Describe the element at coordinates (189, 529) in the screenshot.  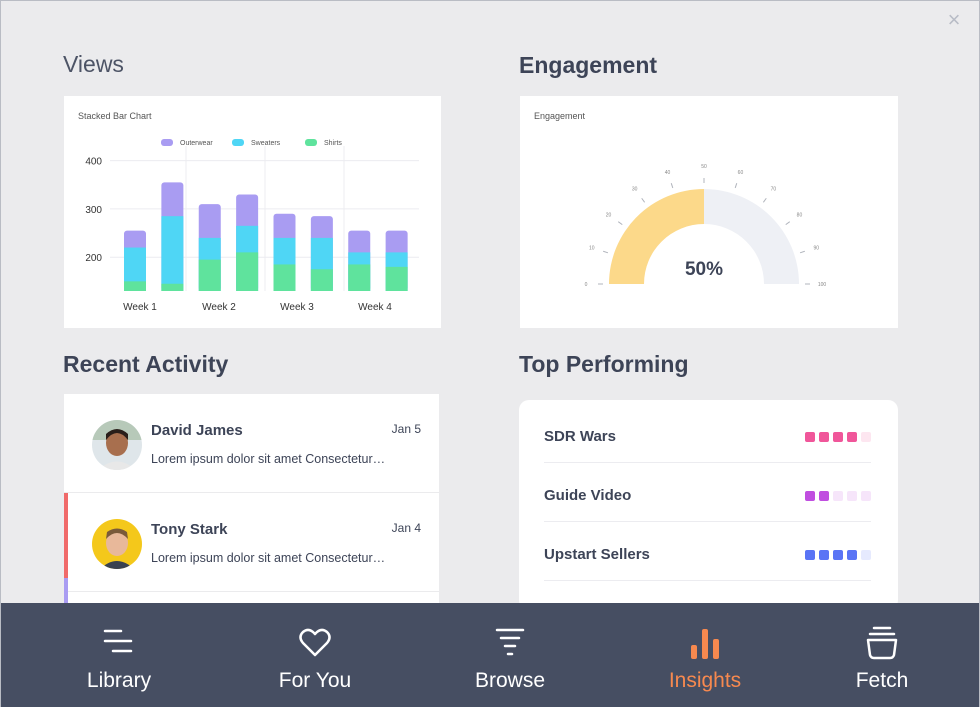
I see `activity-name: Tony Stark` at that location.